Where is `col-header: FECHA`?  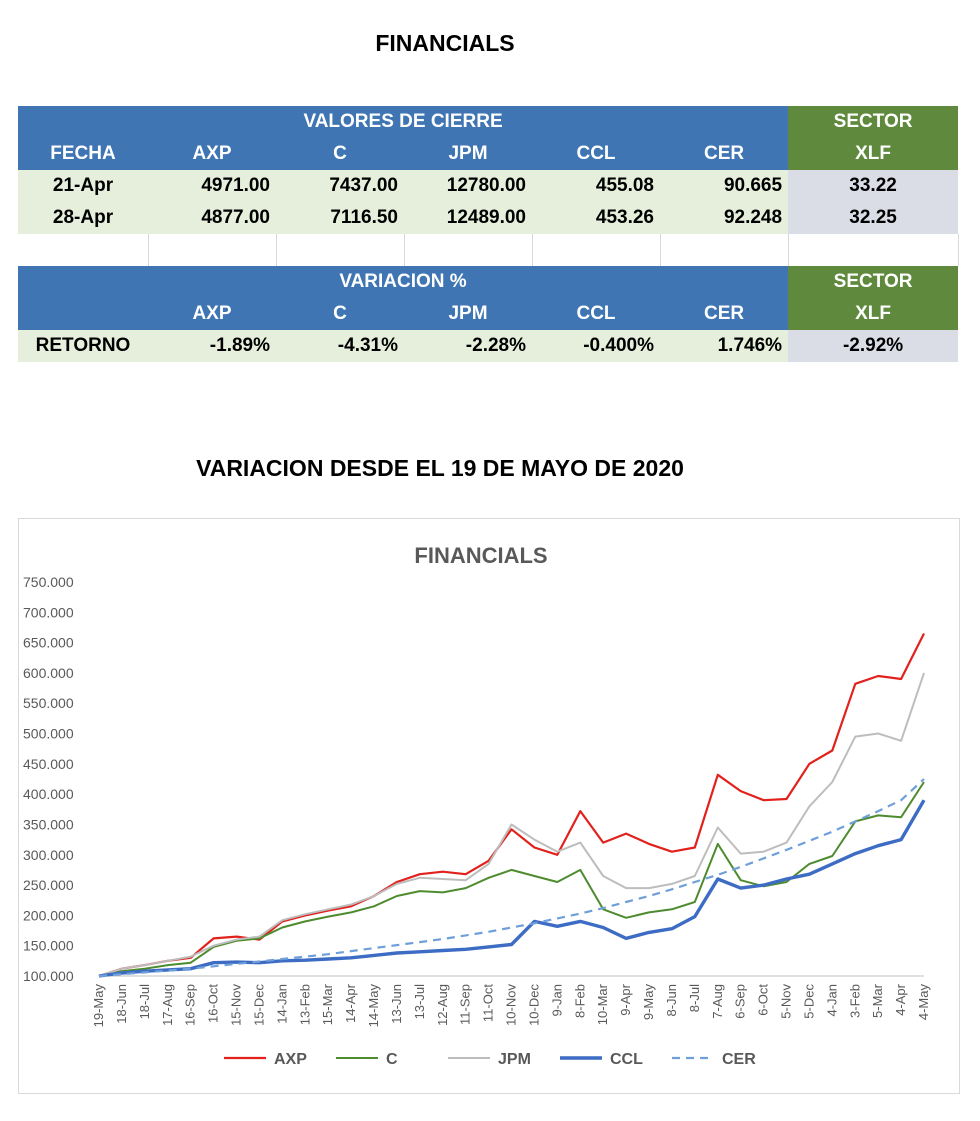 col-header: FECHA is located at coordinates (83, 154).